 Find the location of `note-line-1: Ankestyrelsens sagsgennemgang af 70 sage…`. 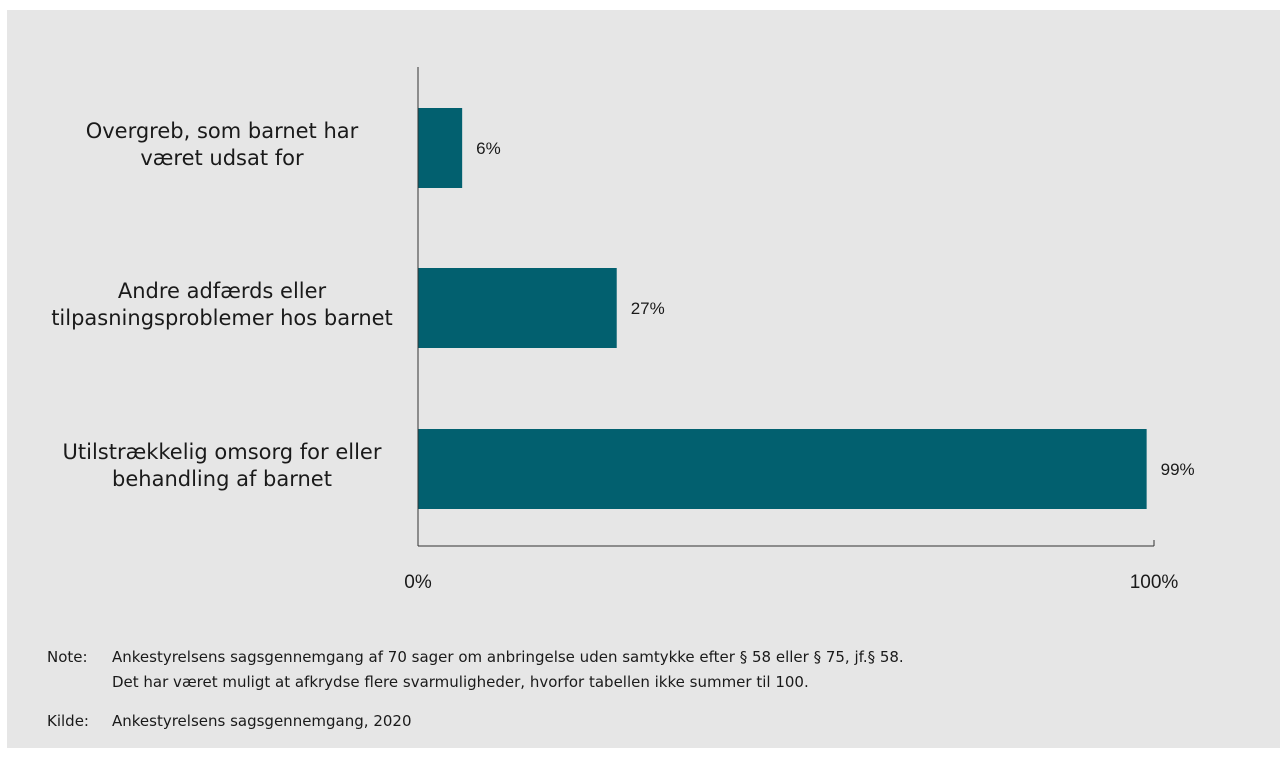

note-line-1: Ankestyrelsens sagsgennemgang af 70 sage… is located at coordinates (508, 657).